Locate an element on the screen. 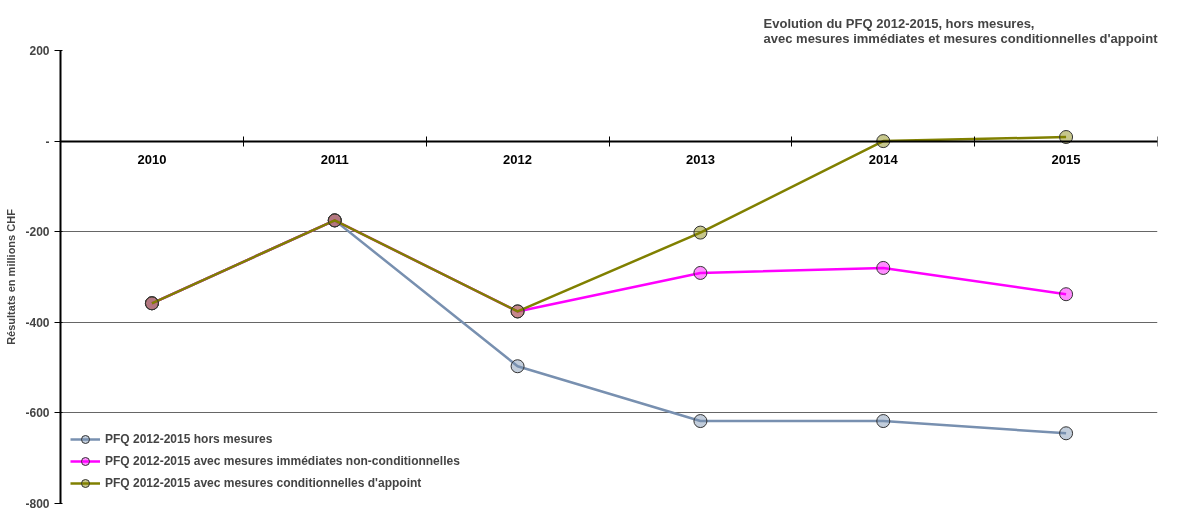  y-tick-label: -200 is located at coordinates (37, 232).